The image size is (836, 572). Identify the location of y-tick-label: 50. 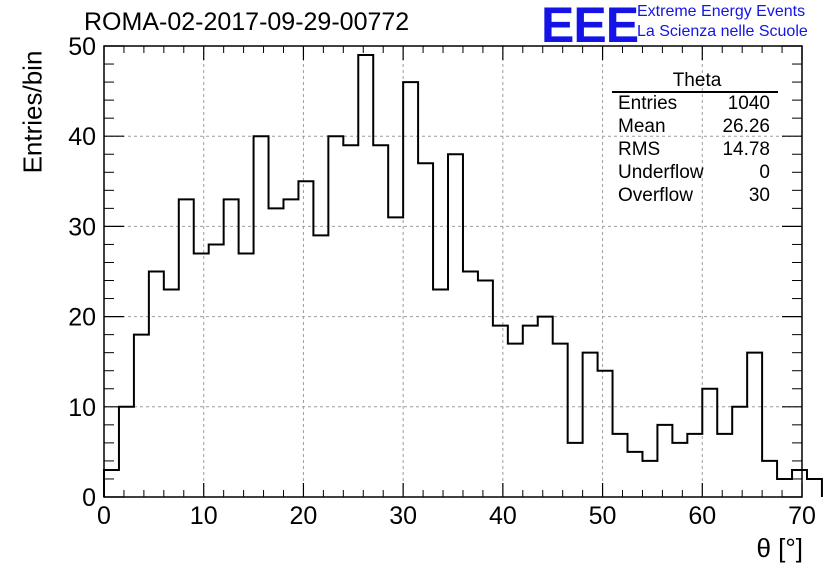
(82, 47).